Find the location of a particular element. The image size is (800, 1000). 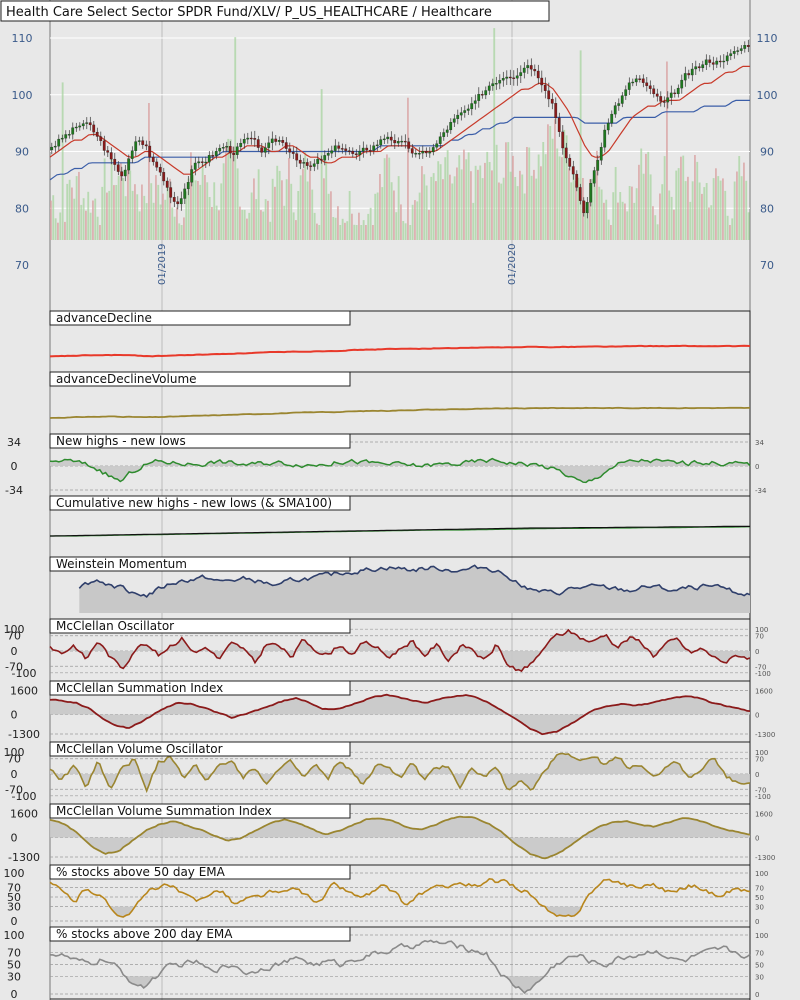

panel-3-tick-left-2: -34 is located at coordinates (14, 490).